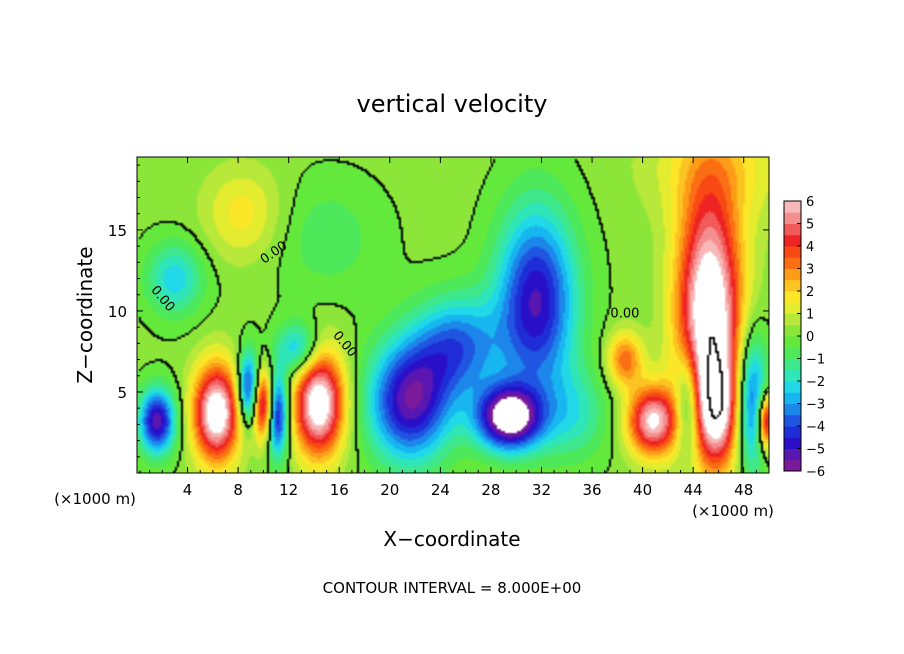  What do you see at coordinates (288, 490) in the screenshot?
I see `x-tick-label: 12` at bounding box center [288, 490].